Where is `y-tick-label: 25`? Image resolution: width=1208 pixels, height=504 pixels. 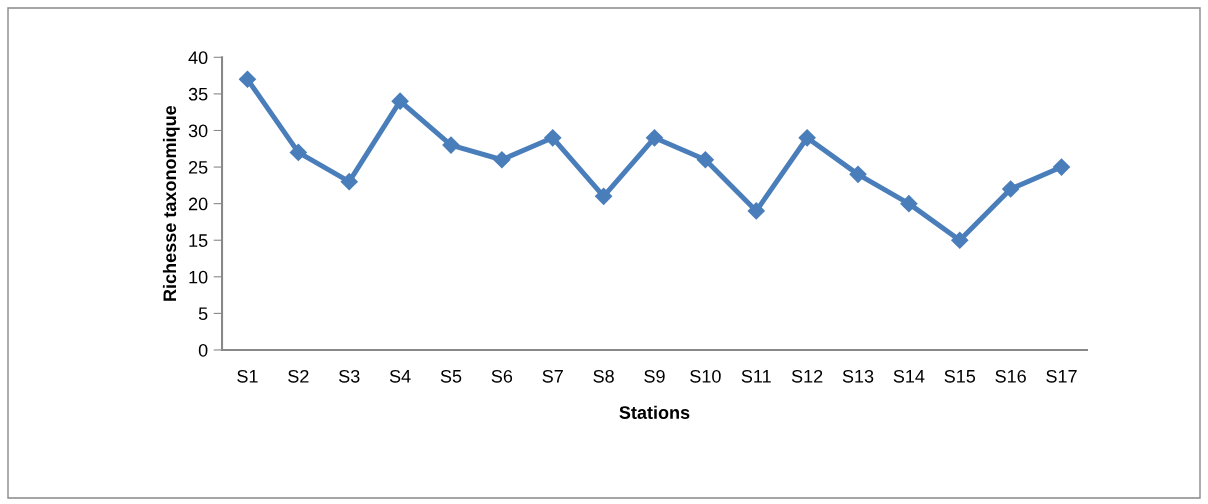
y-tick-label: 25 is located at coordinates (198, 167).